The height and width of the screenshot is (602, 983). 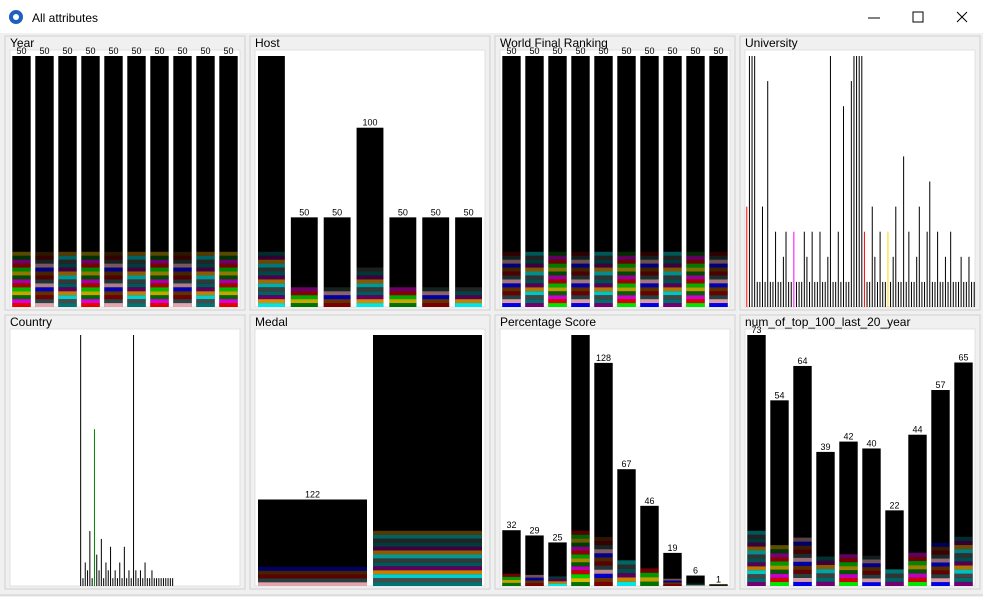 What do you see at coordinates (534, 530) in the screenshot?
I see `value-label: 29` at bounding box center [534, 530].